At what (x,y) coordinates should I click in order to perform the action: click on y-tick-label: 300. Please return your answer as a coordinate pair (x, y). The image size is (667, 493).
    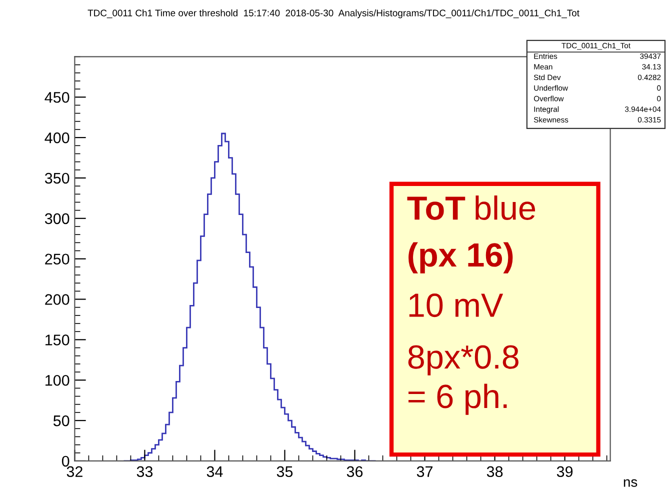
    Looking at the image, I should click on (57, 218).